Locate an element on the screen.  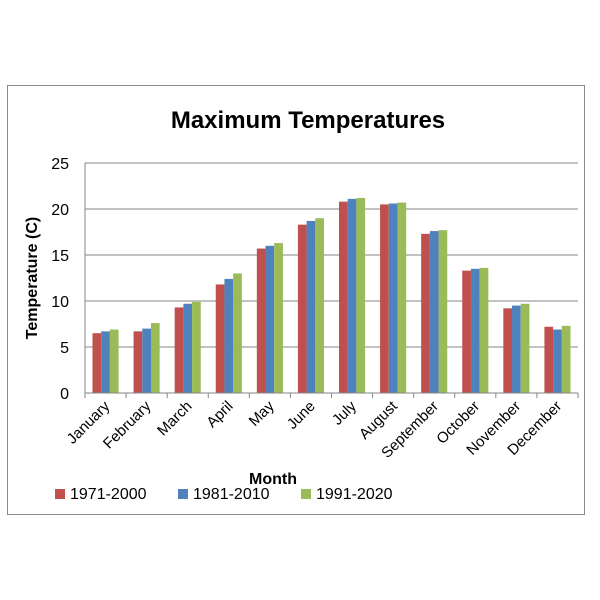
x-tick-label: May is located at coordinates (262, 413).